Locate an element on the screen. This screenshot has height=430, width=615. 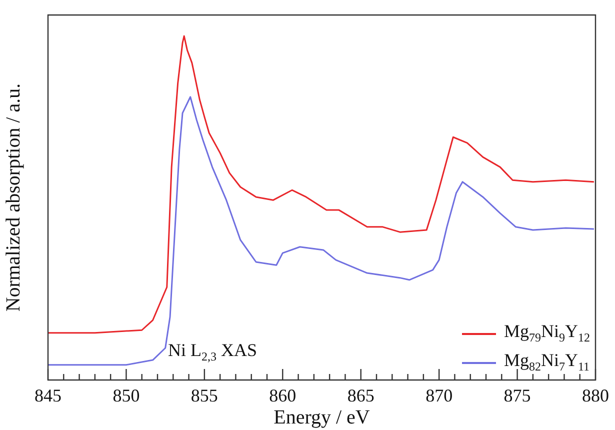
x-axis-title: Energy / eV is located at coordinates (322, 417).